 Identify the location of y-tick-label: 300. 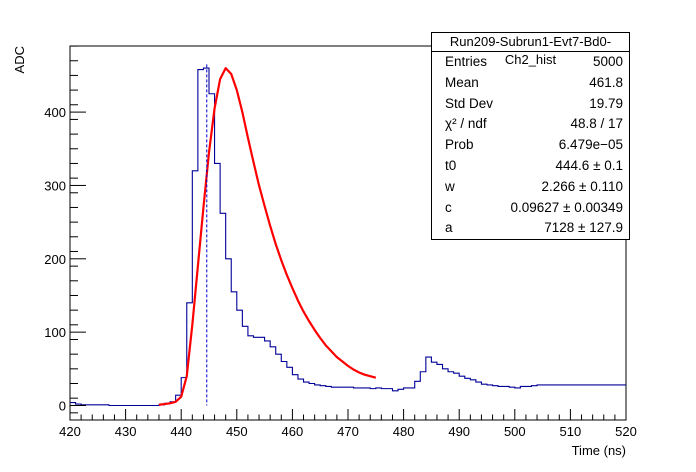
(55, 185).